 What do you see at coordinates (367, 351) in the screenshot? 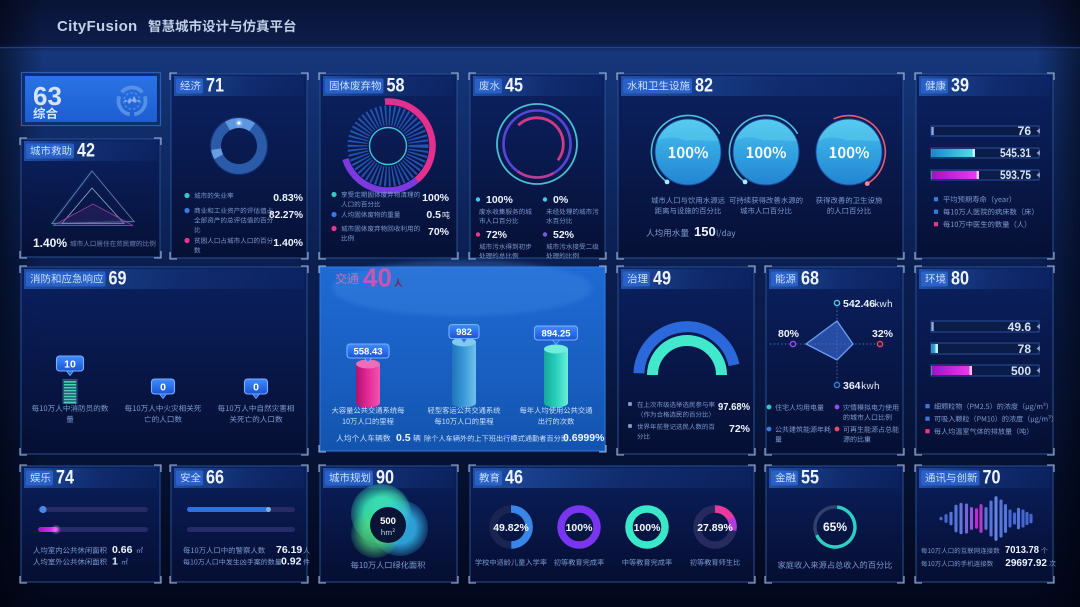
I see `svg-text: 558.43` at bounding box center [367, 351].